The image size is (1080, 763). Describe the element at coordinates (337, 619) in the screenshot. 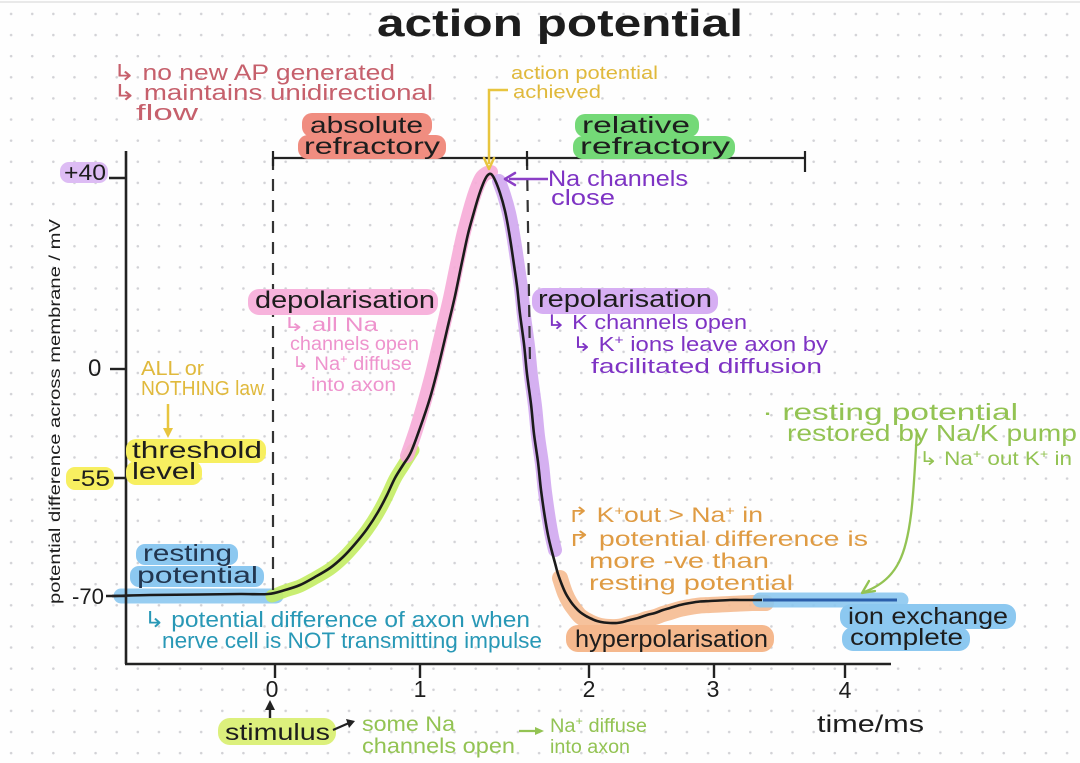

I see `svg-text:↳ potential difference of axon: ↳ potential difference of axon when` at that location.